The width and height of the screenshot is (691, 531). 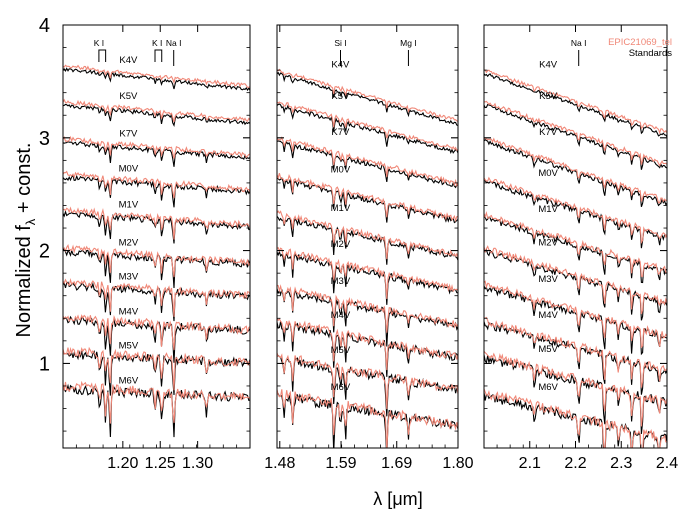 I want to click on spectrum-tel-M4V-K, so click(x=575, y=352).